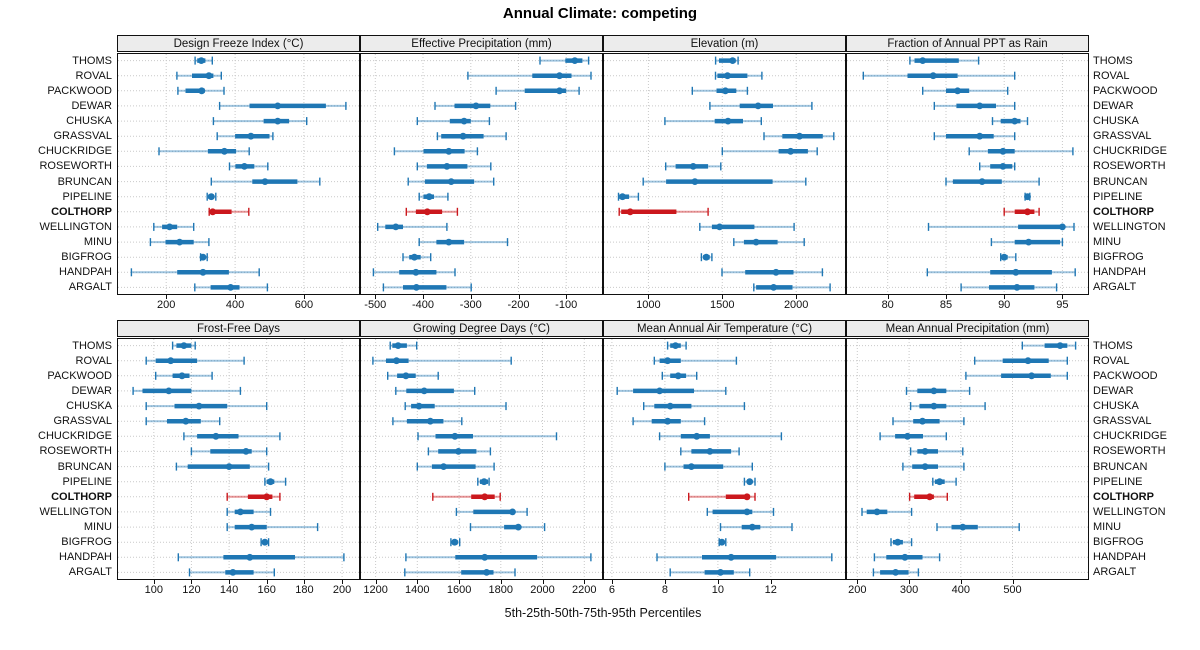 Image resolution: width=1200 pixels, height=650 pixels. What do you see at coordinates (375, 590) in the screenshot?
I see `x-tick-label: 1200` at bounding box center [375, 590].